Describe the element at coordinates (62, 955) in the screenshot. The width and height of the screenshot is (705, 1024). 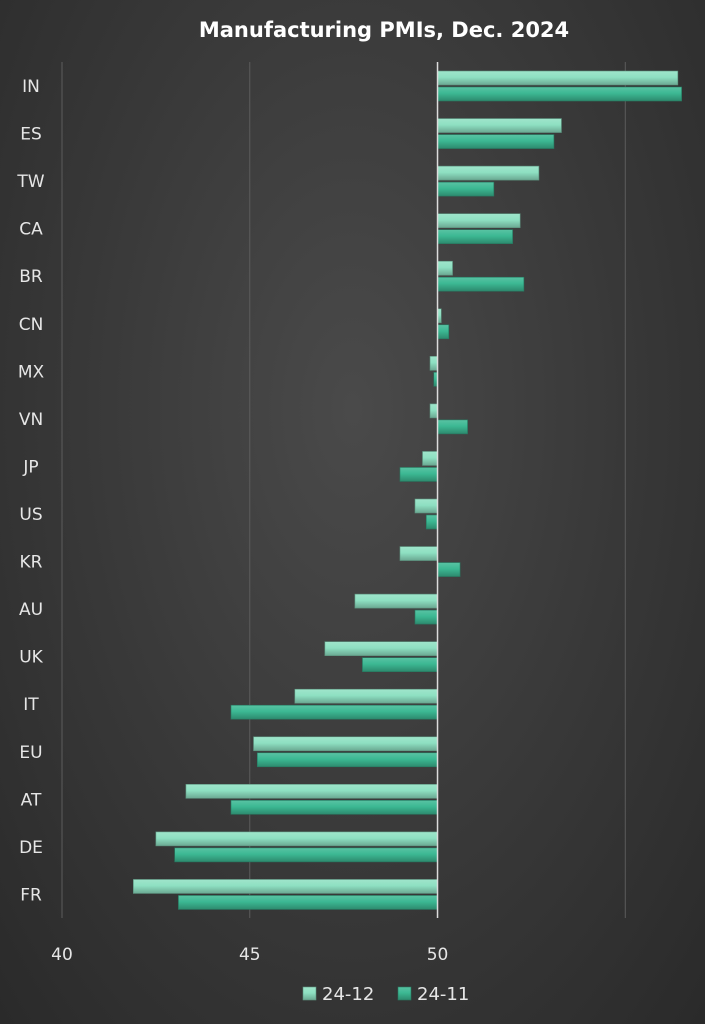
I see `x-tick-label: 40` at that location.